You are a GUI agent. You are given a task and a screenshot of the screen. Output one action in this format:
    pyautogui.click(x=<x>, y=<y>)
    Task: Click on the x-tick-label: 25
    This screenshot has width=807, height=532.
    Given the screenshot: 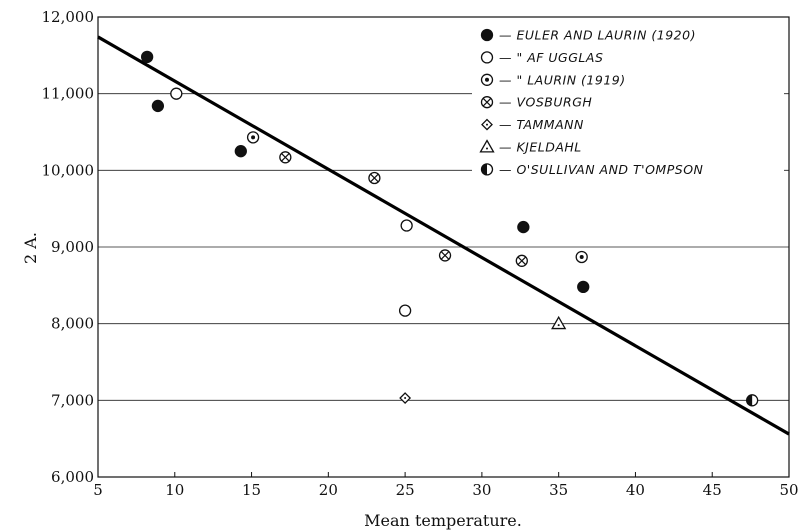 What is the action you would take?
    pyautogui.click(x=405, y=490)
    